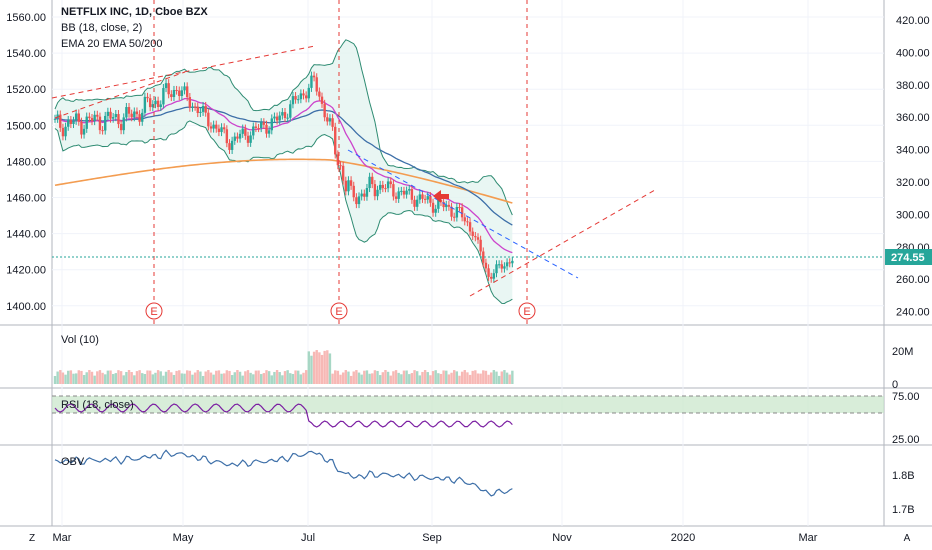  Describe the element at coordinates (908, 258) in the screenshot. I see `last-price-value: 274.55` at that location.